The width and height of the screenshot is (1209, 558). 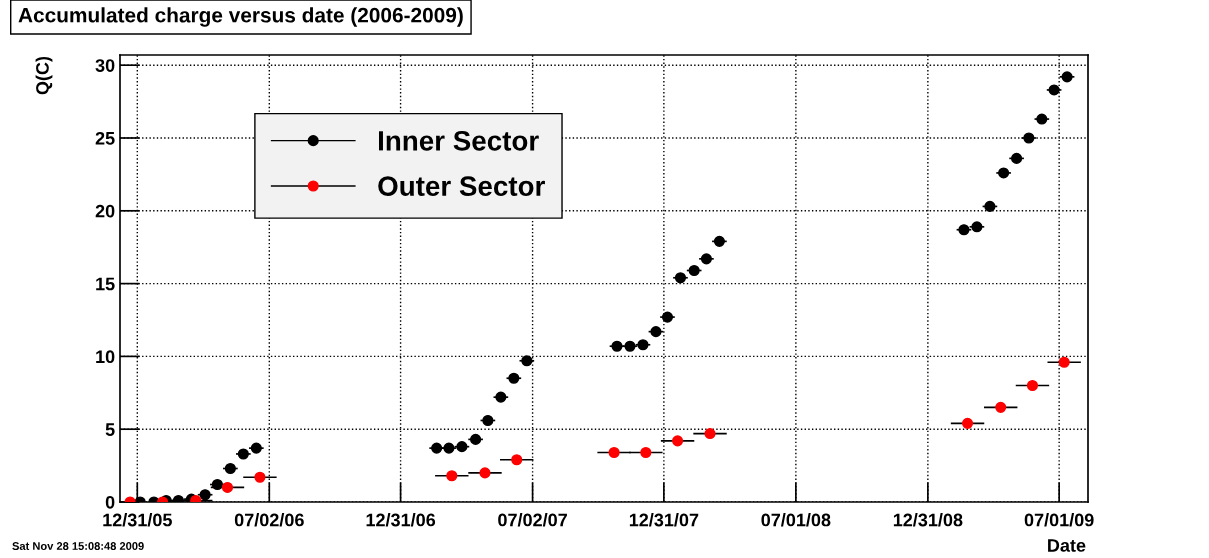 What do you see at coordinates (105, 284) in the screenshot?
I see `y-tick-label: 15` at bounding box center [105, 284].